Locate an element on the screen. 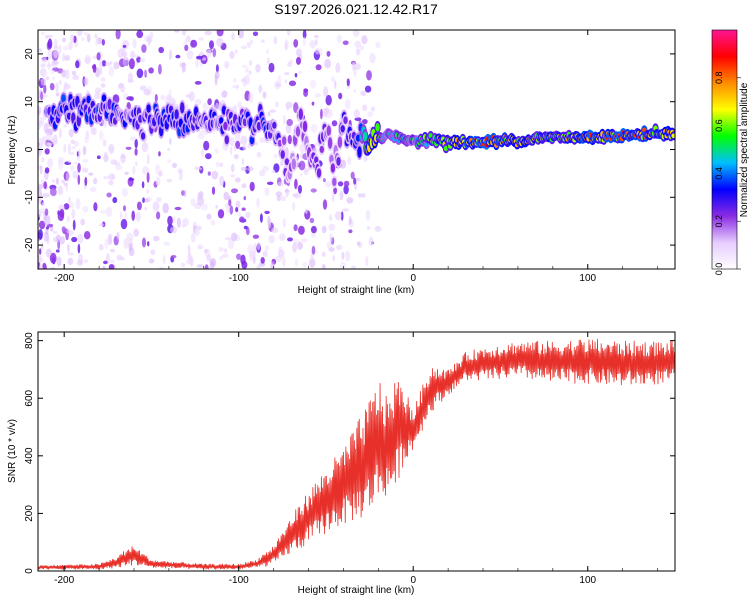 This screenshot has width=750, height=600. colorbar-tick-label: 0.8 is located at coordinates (719, 78).